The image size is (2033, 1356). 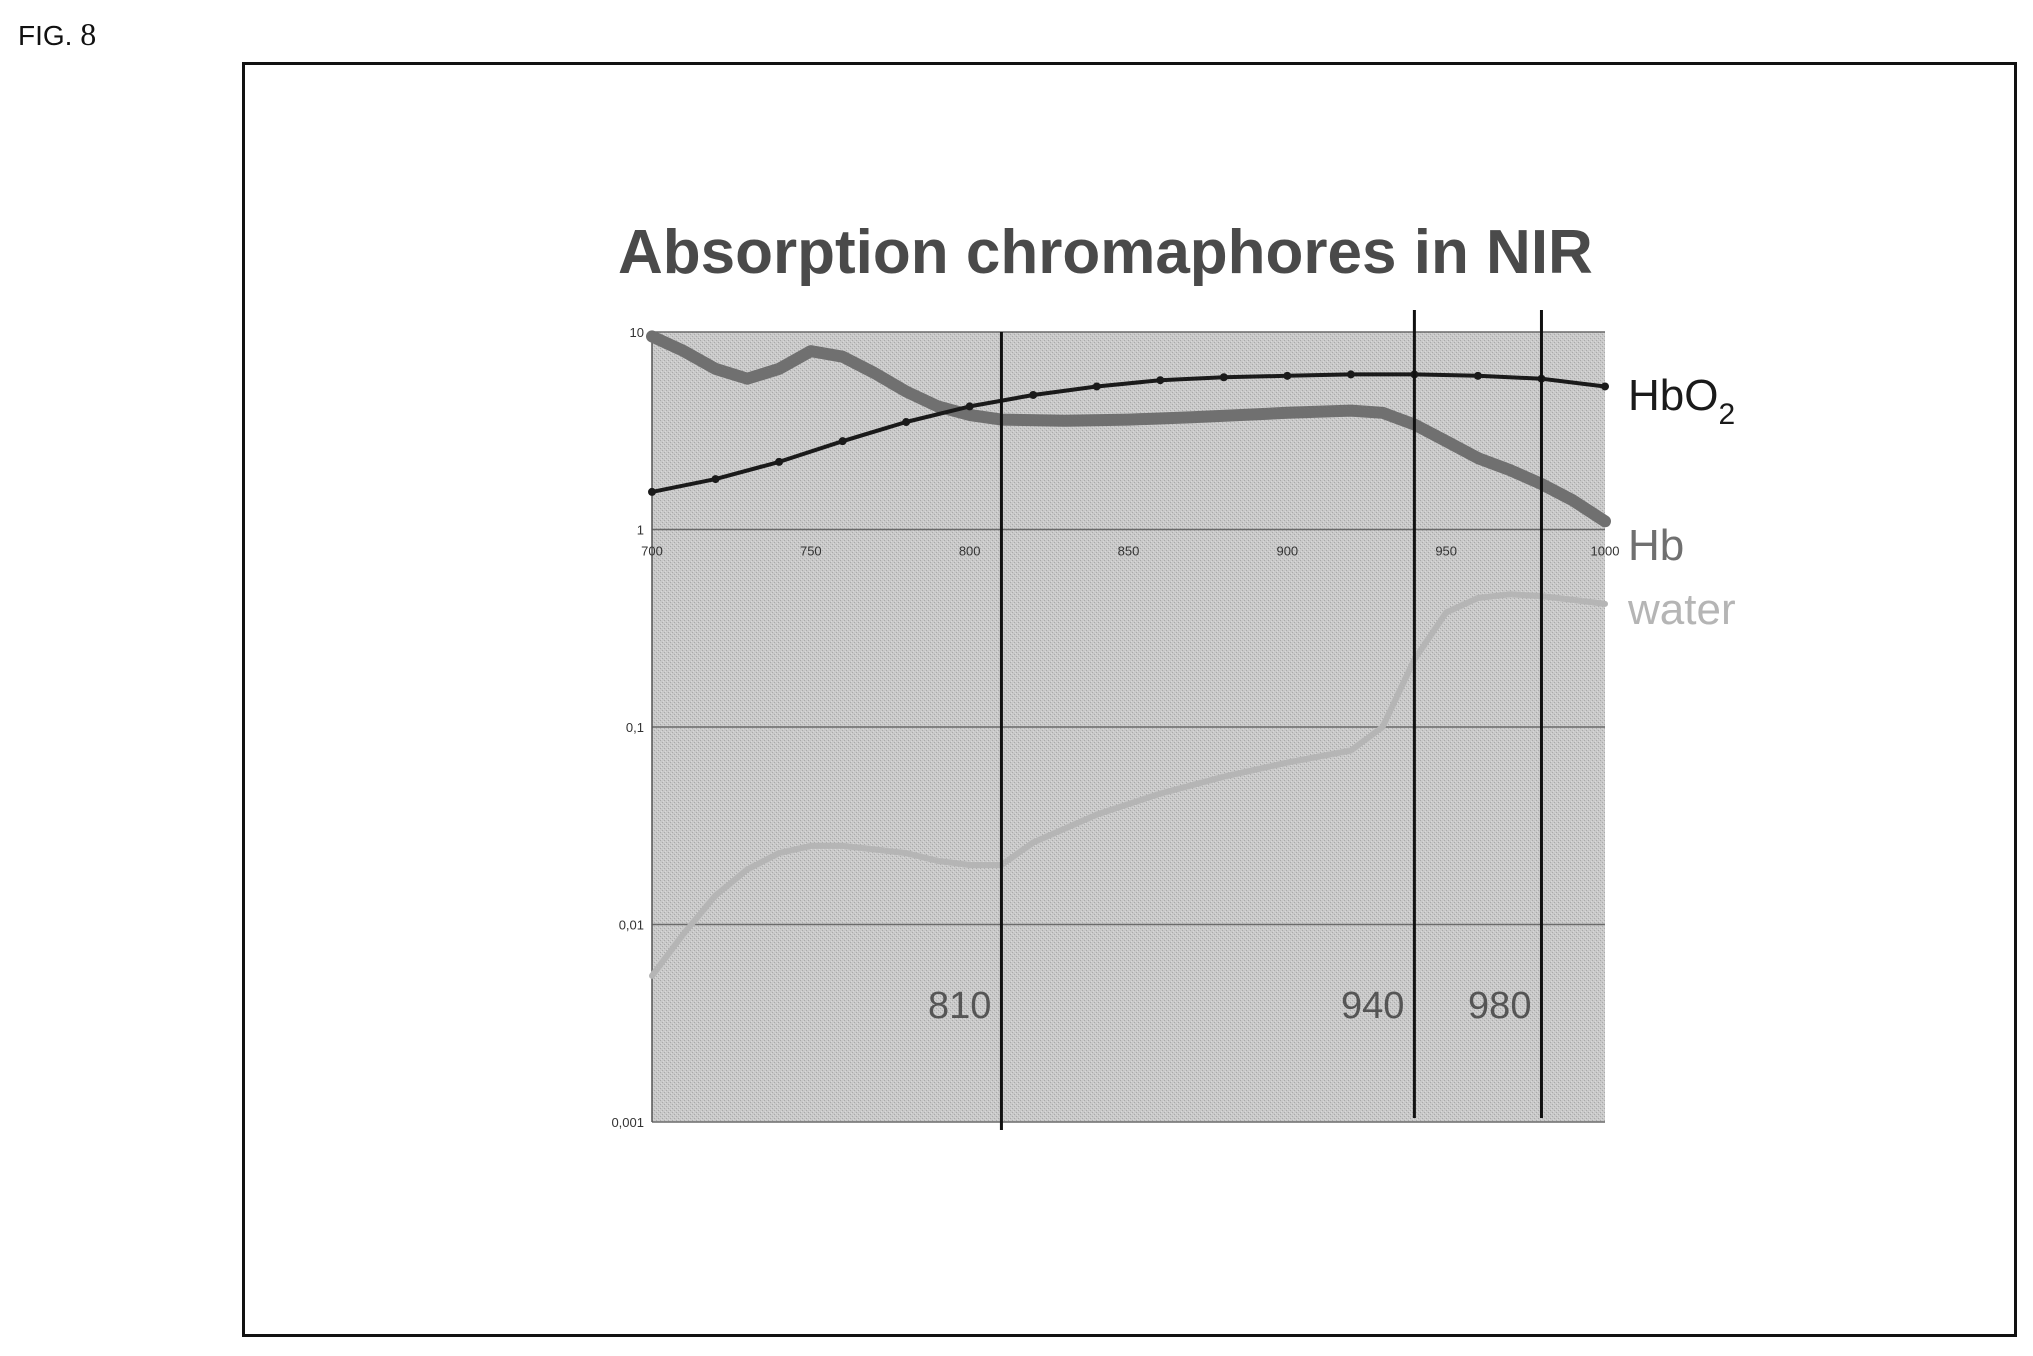 What do you see at coordinates (1105, 252) in the screenshot?
I see `chart-title: Absorption chromaphores in NIR` at bounding box center [1105, 252].